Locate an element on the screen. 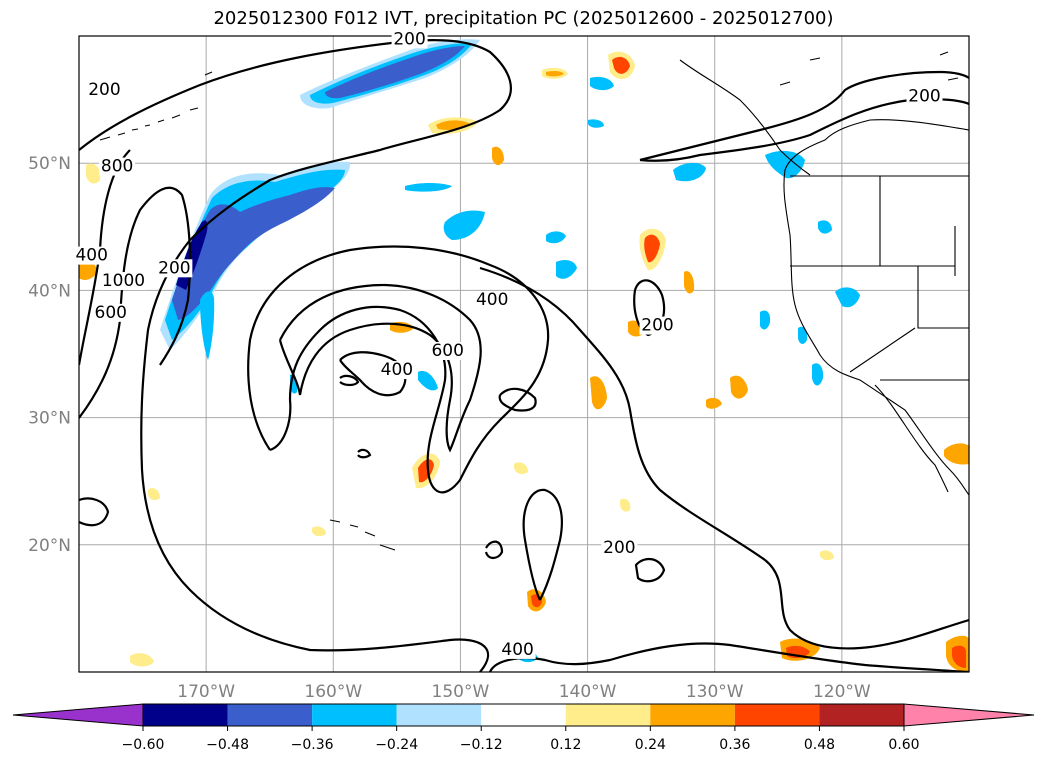 This screenshot has height=765, width=1047. coastline-baja is located at coordinates (911, 438).